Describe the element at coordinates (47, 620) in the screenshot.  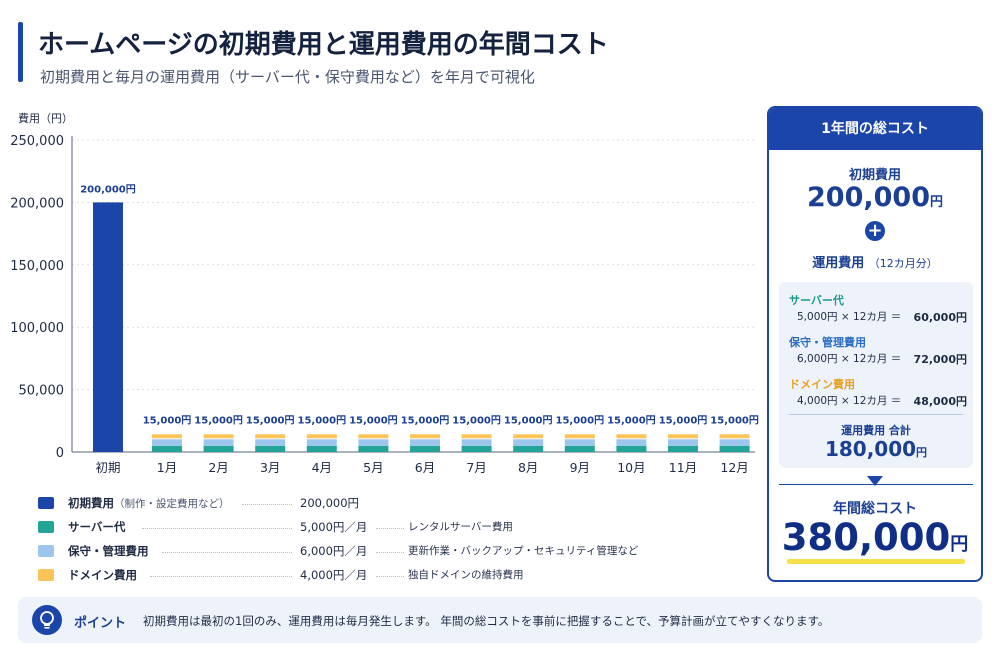
I see `lightbulb-icon` at that location.